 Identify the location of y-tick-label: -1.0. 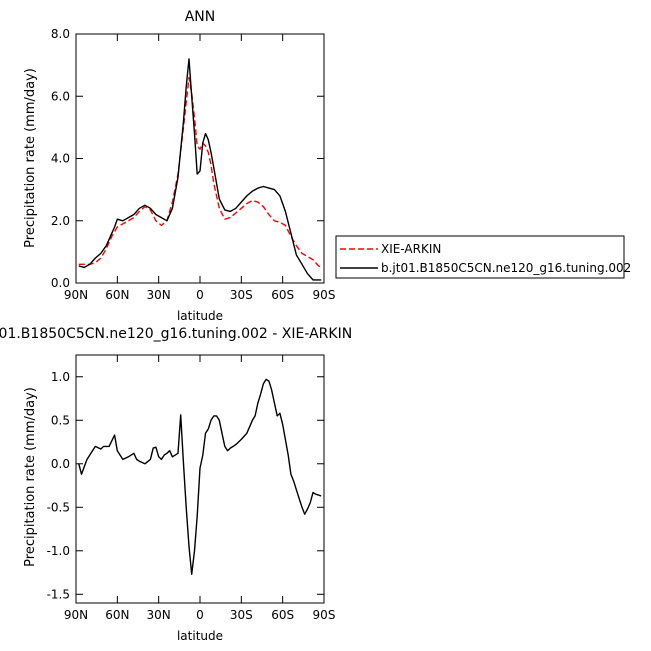
(58, 551).